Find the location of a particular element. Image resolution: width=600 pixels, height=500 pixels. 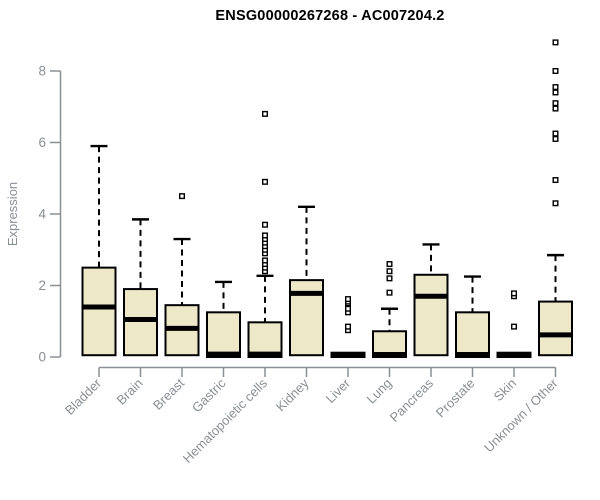

box-kidney is located at coordinates (306, 281).